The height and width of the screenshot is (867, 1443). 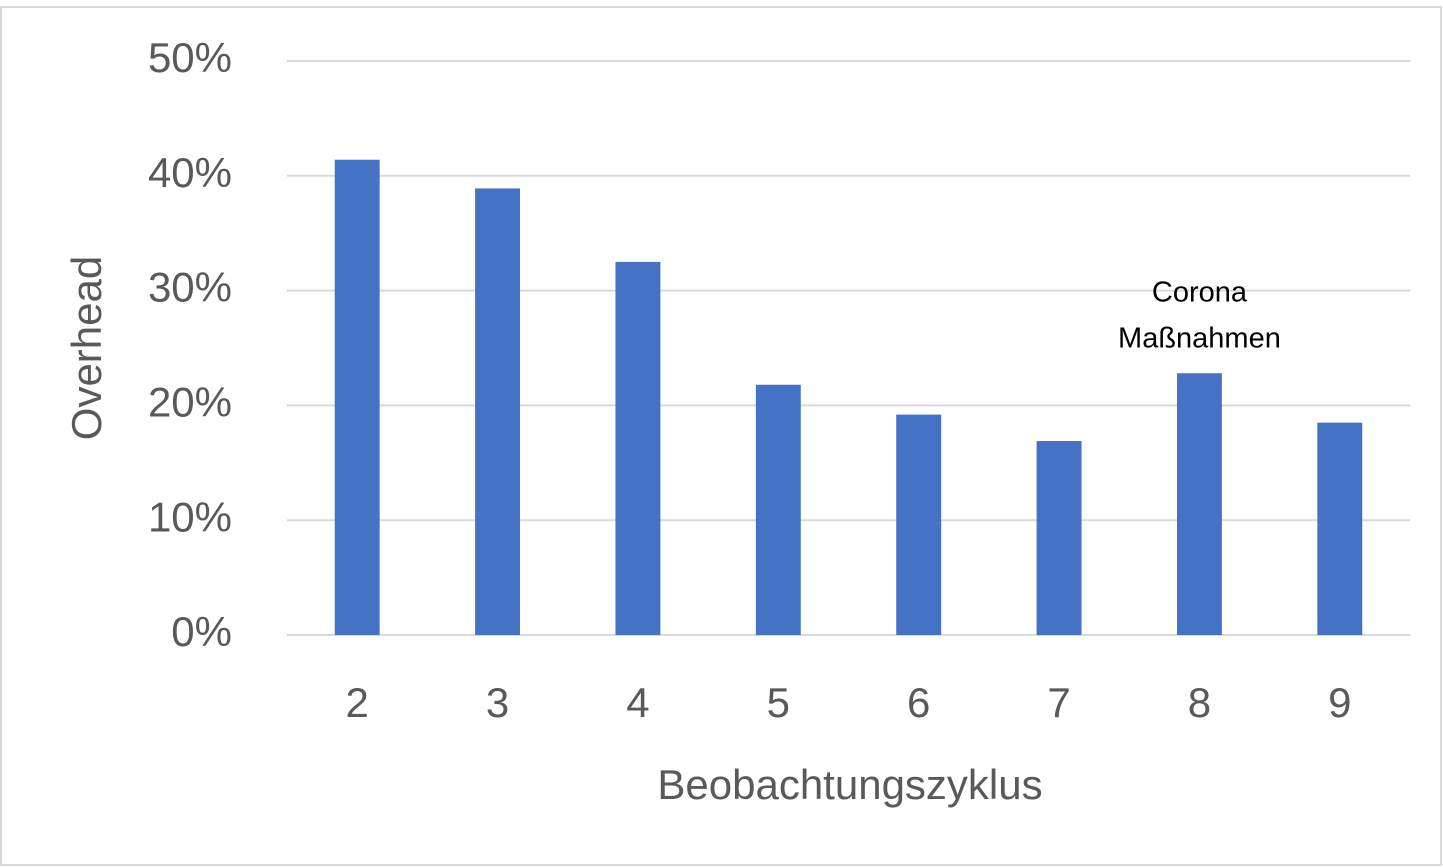 I want to click on x-tick-label: 2, so click(x=357, y=702).